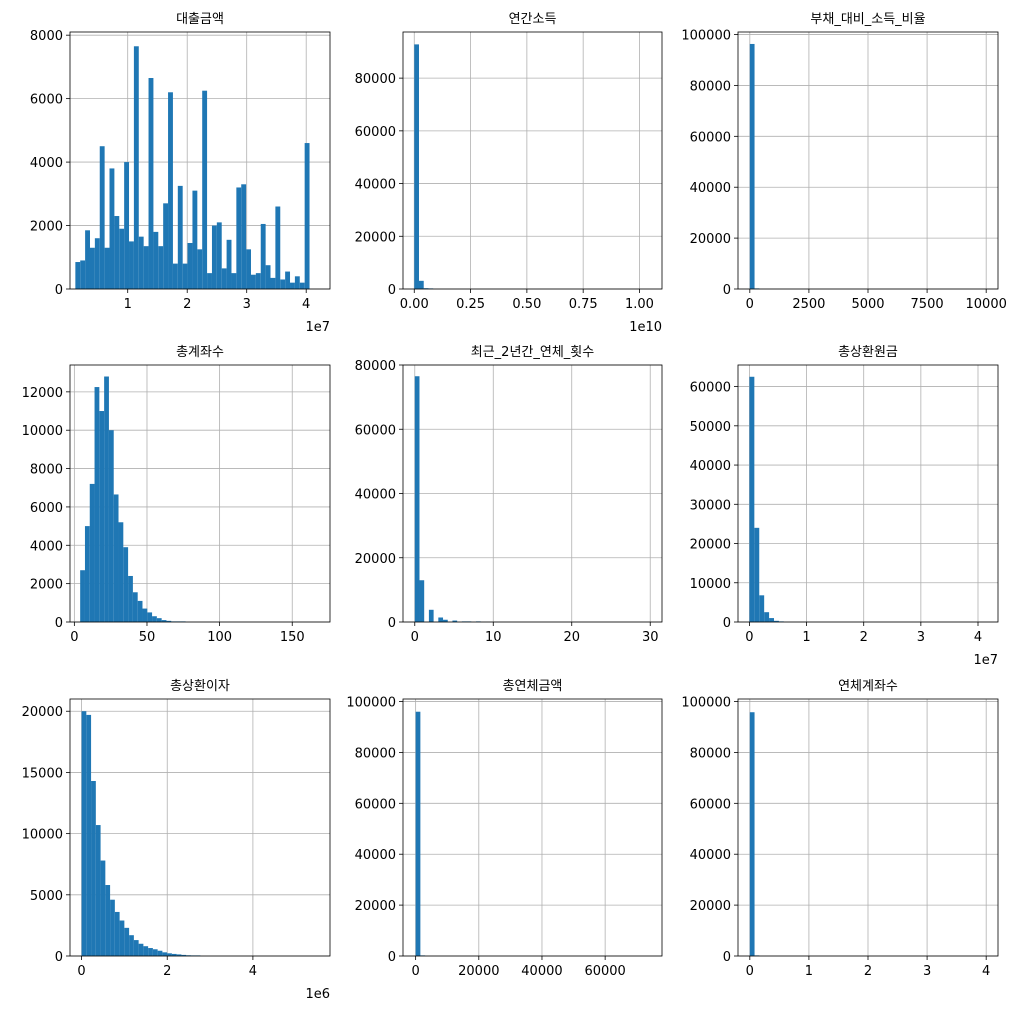 The height and width of the screenshot is (1011, 1023). What do you see at coordinates (180, 173) in the screenshot?
I see `subplot-1: 1 2 3 4 0 2000 4000 6000 8000 대출금액 1e7` at bounding box center [180, 173].